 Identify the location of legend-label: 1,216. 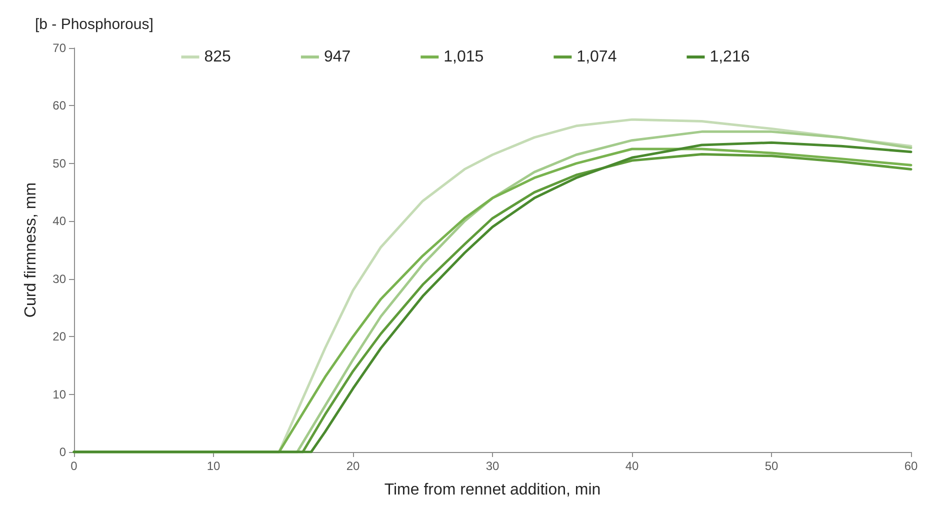
(730, 57).